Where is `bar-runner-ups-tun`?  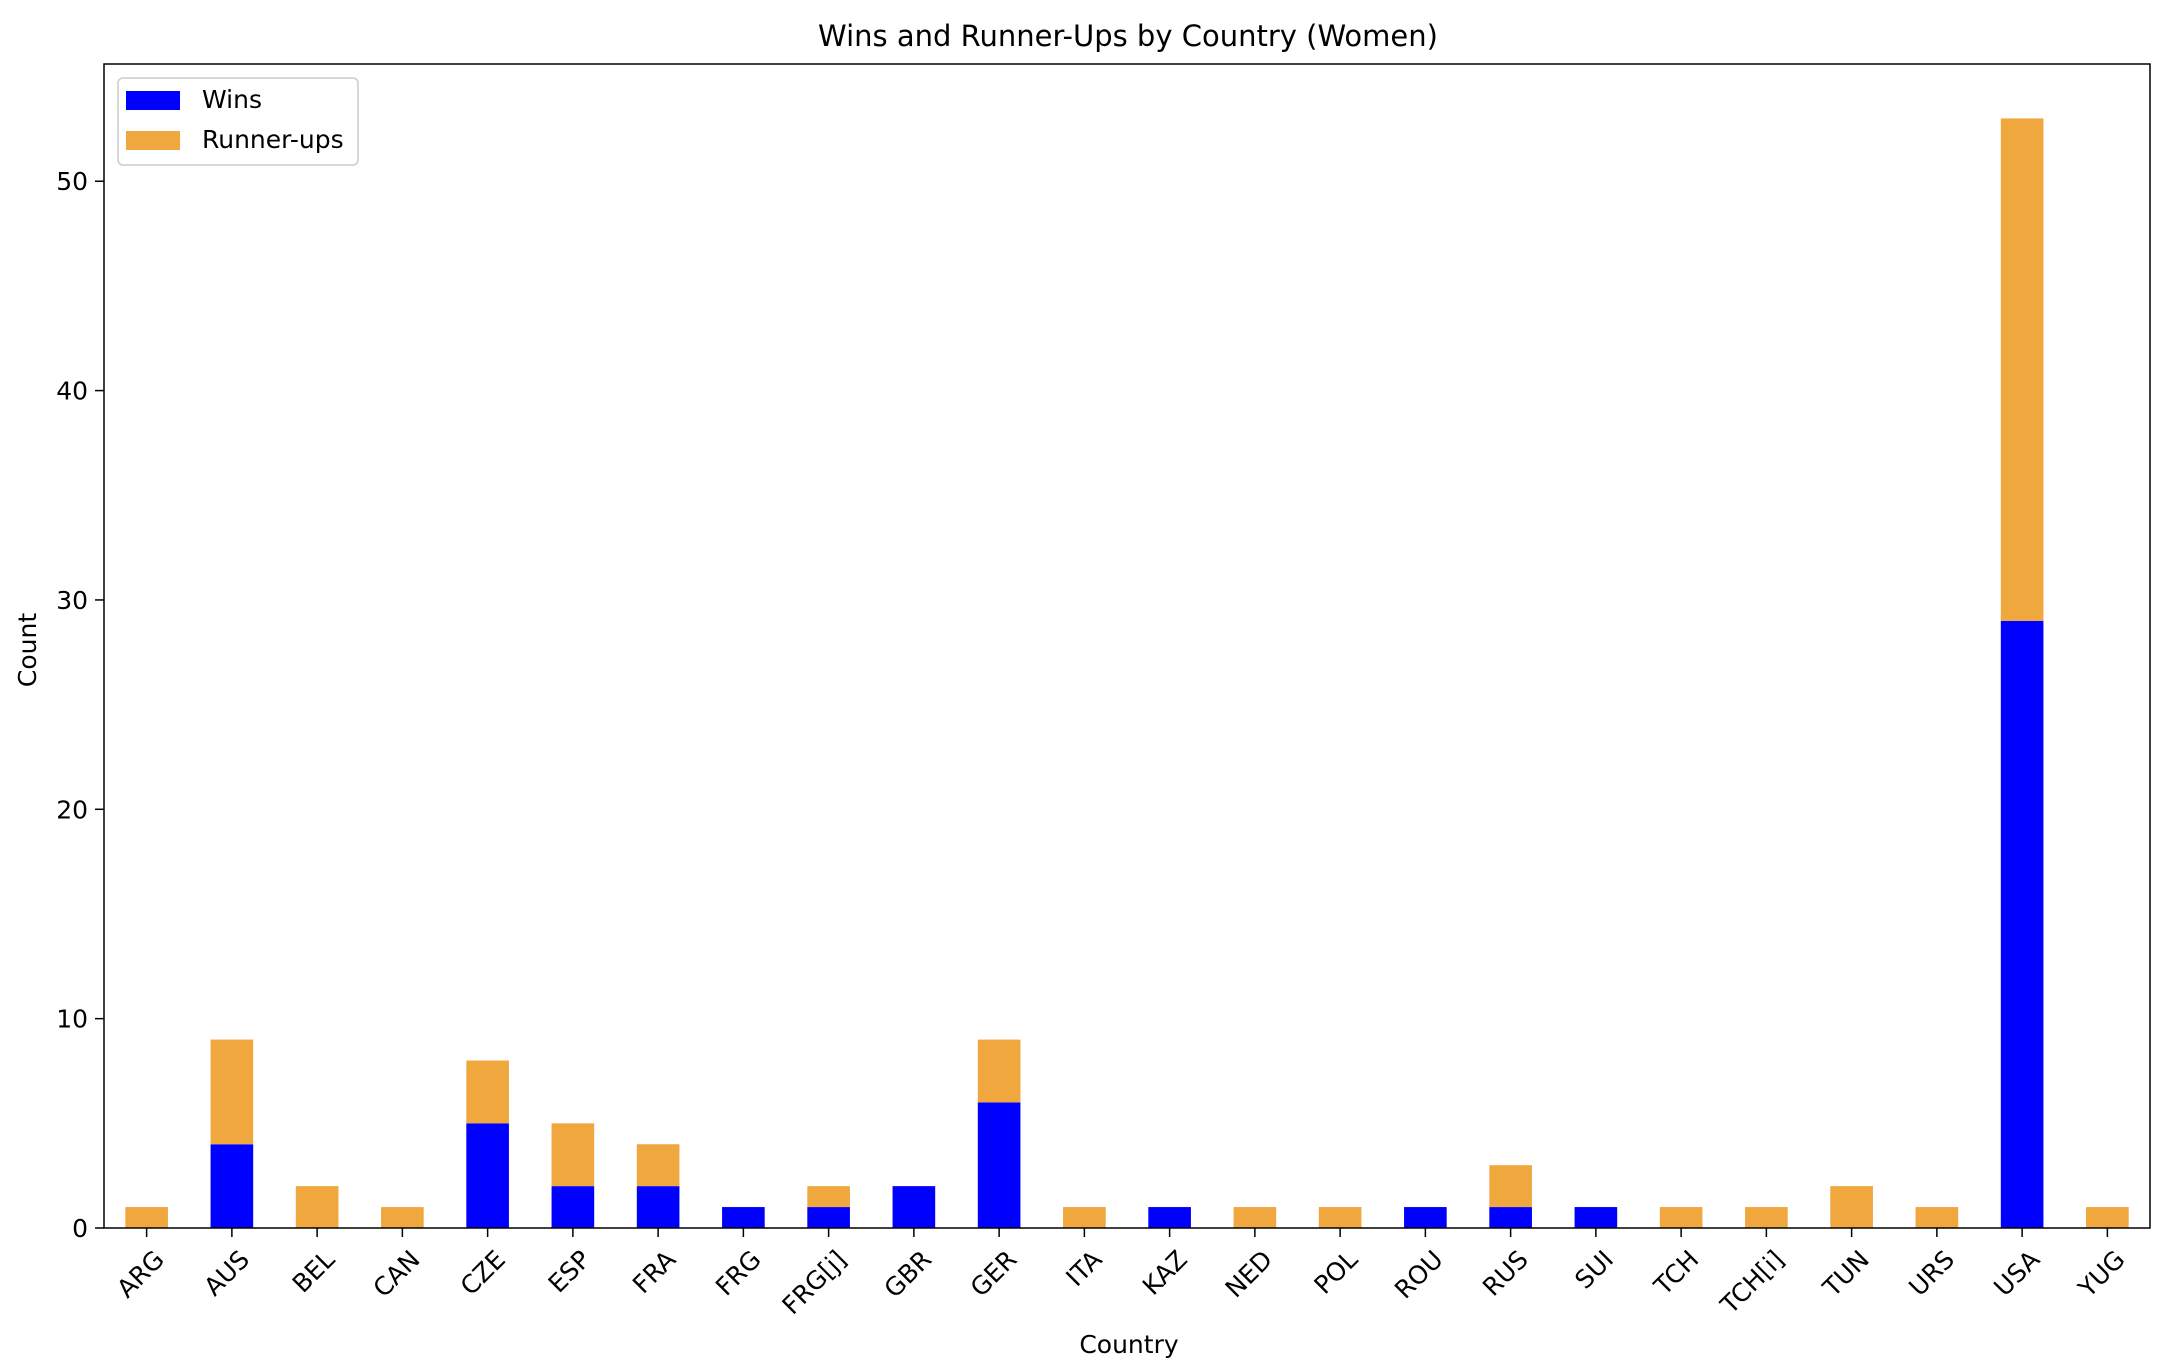 bar-runner-ups-tun is located at coordinates (1851, 1207).